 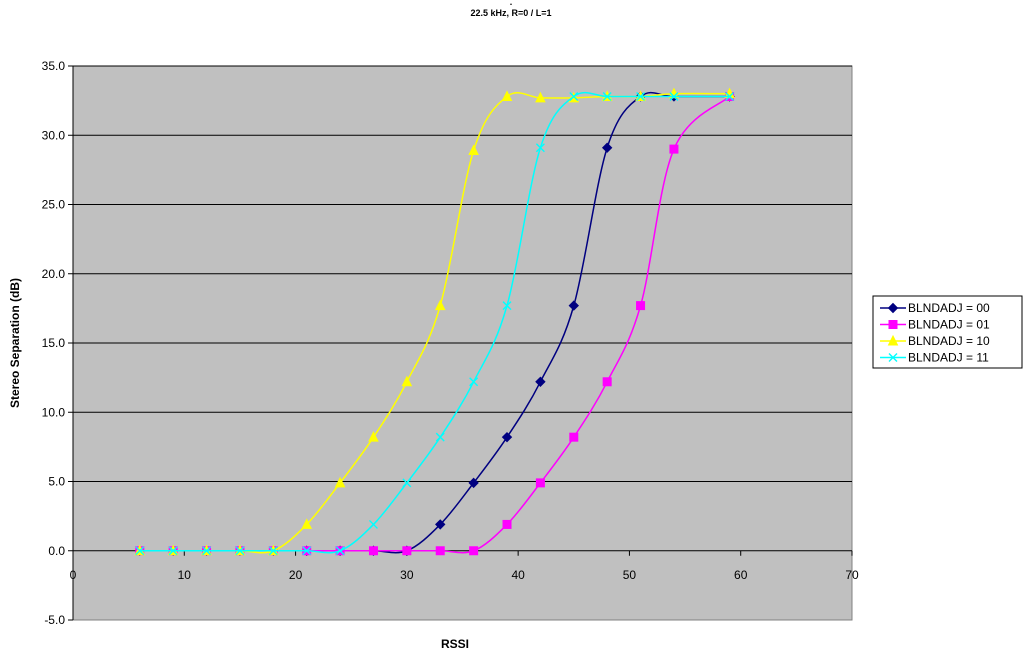 What do you see at coordinates (949, 308) in the screenshot?
I see `legend-label: BLNDADJ = 00` at bounding box center [949, 308].